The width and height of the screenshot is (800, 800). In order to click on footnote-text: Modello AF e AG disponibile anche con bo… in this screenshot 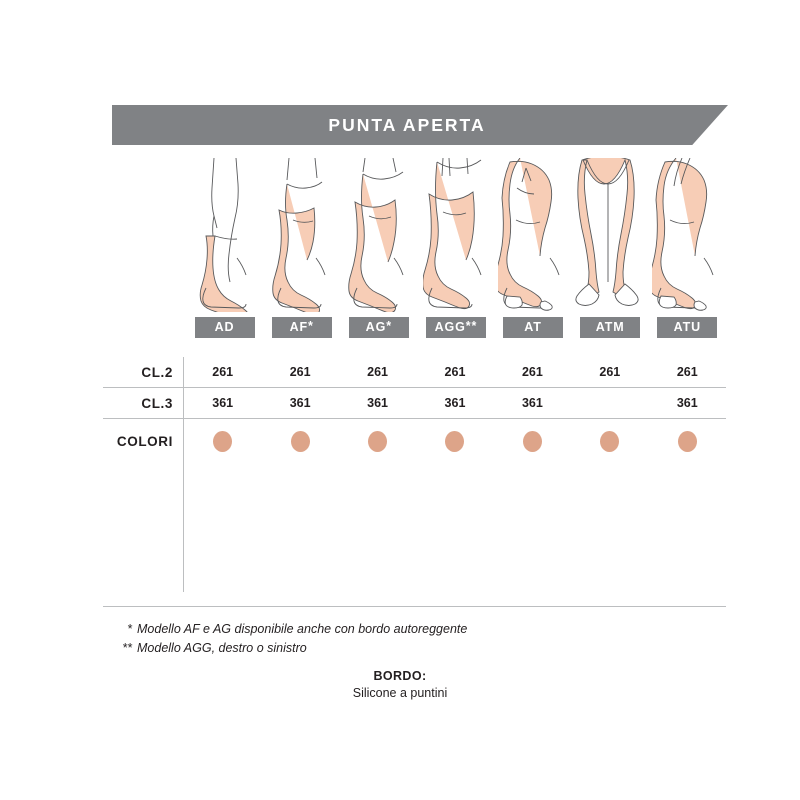, I will do `click(302, 629)`.